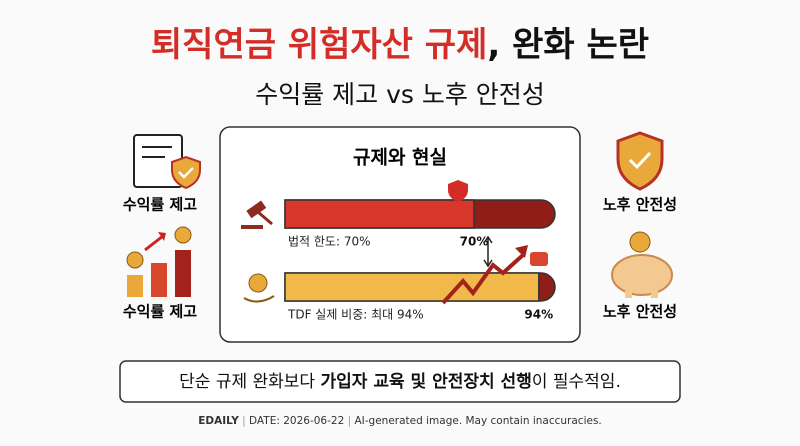 Image resolution: width=800 pixels, height=446 pixels. Describe the element at coordinates (329, 242) in the screenshot. I see `bar-label: 법적 한도: 70%` at that location.